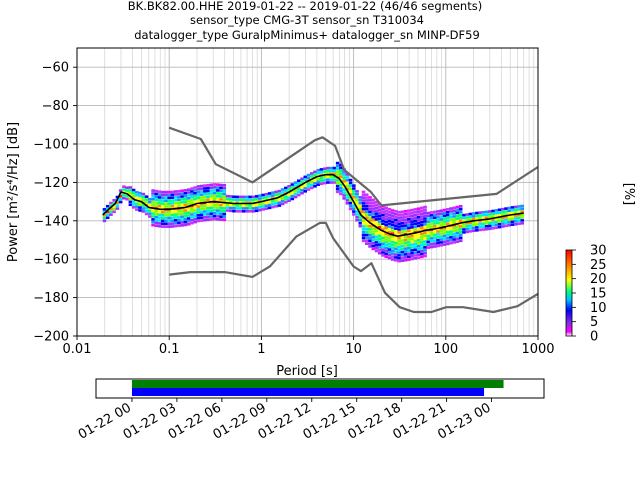 The height and width of the screenshot is (480, 640). What do you see at coordinates (594, 322) in the screenshot?
I see `colorbar-tick-label: 5` at bounding box center [594, 322].